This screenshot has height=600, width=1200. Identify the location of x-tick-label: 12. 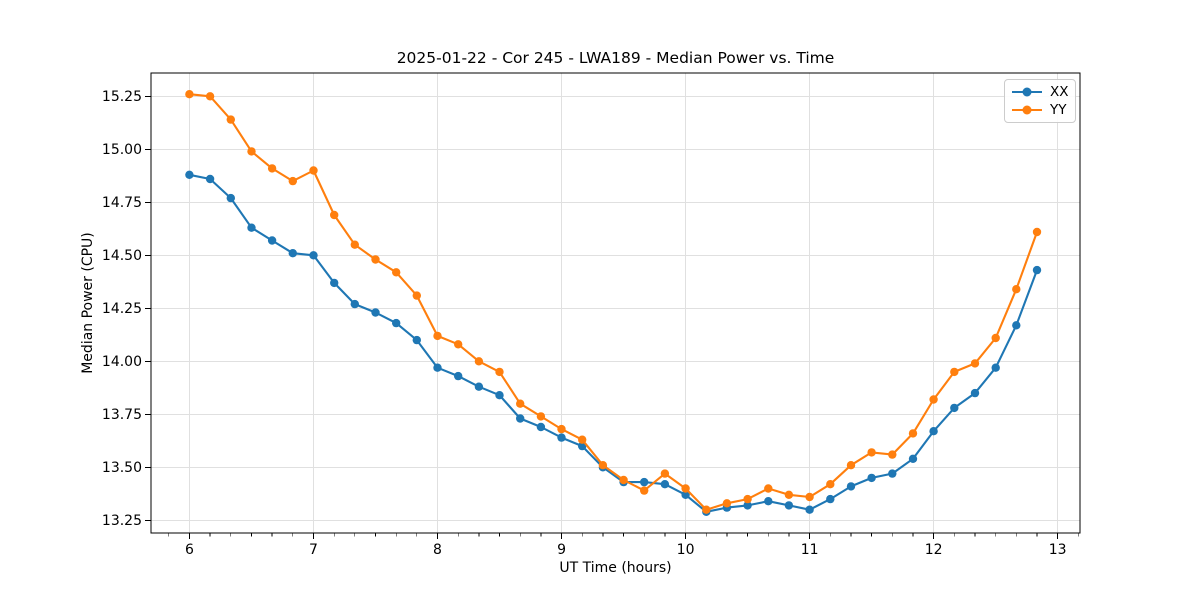
(934, 550).